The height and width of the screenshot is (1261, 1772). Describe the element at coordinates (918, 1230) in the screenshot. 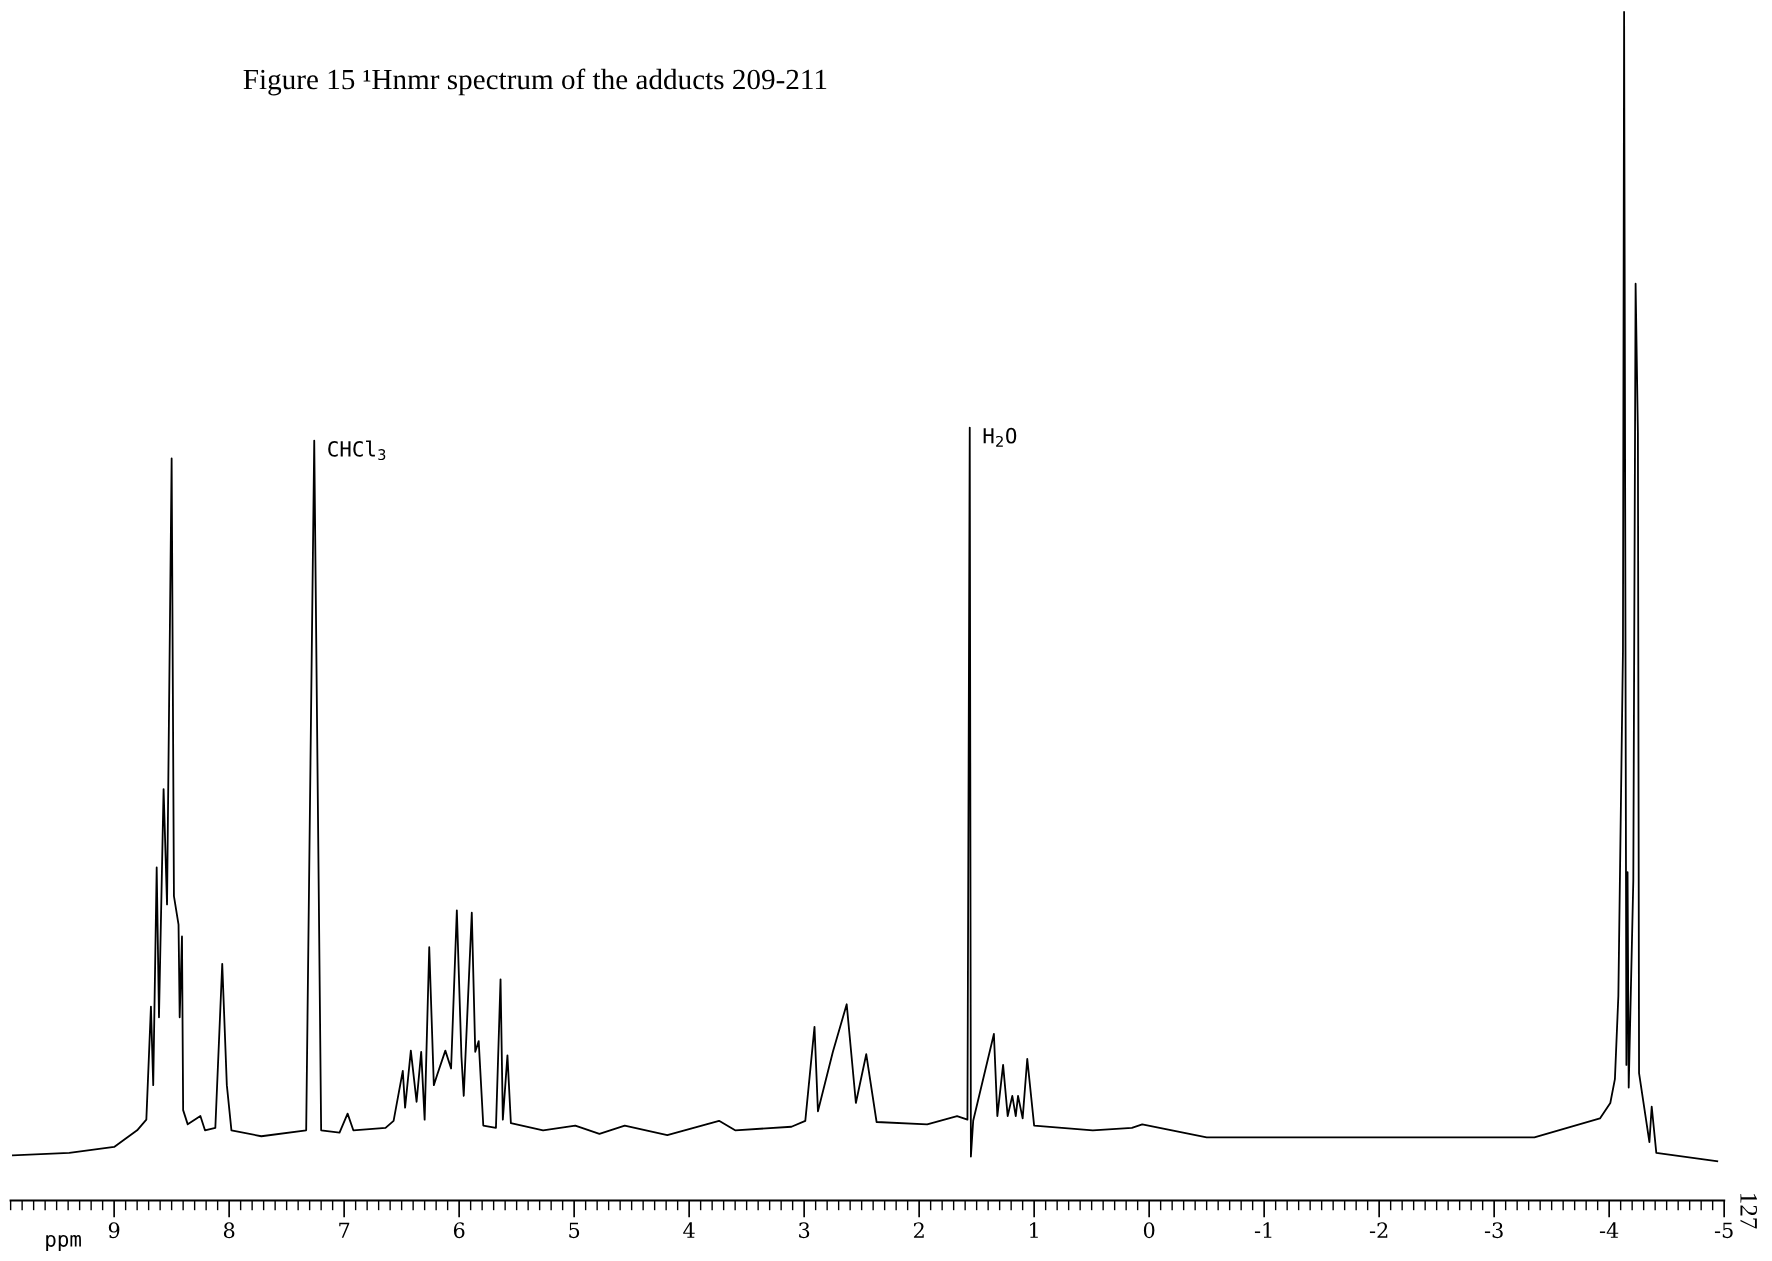

I see `x-tick-label: 2` at that location.